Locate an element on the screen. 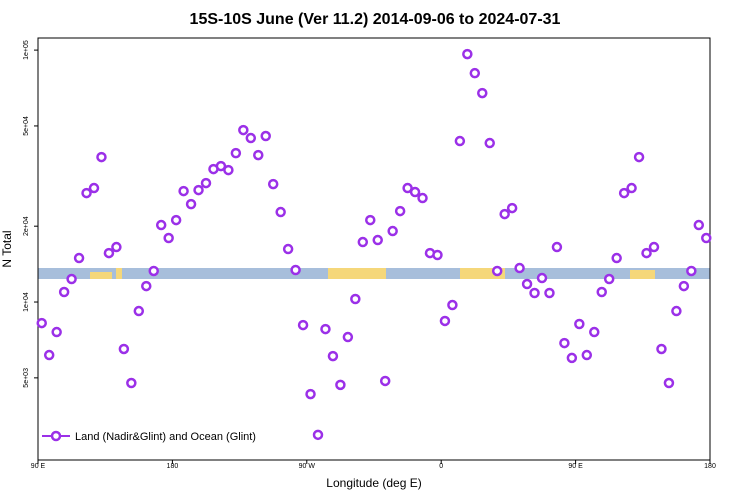 Image resolution: width=750 pixels, height=500 pixels. y-tick-label: 1e+05 is located at coordinates (26, 50).